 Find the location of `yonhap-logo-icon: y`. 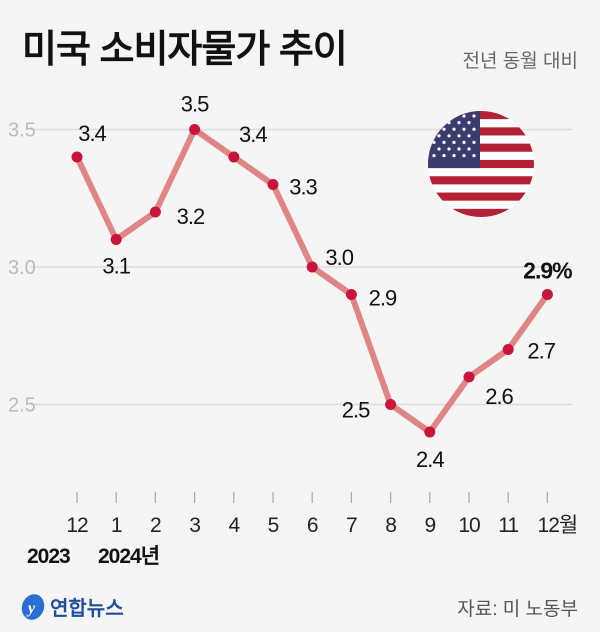

yonhap-logo-icon: y is located at coordinates (33, 606).